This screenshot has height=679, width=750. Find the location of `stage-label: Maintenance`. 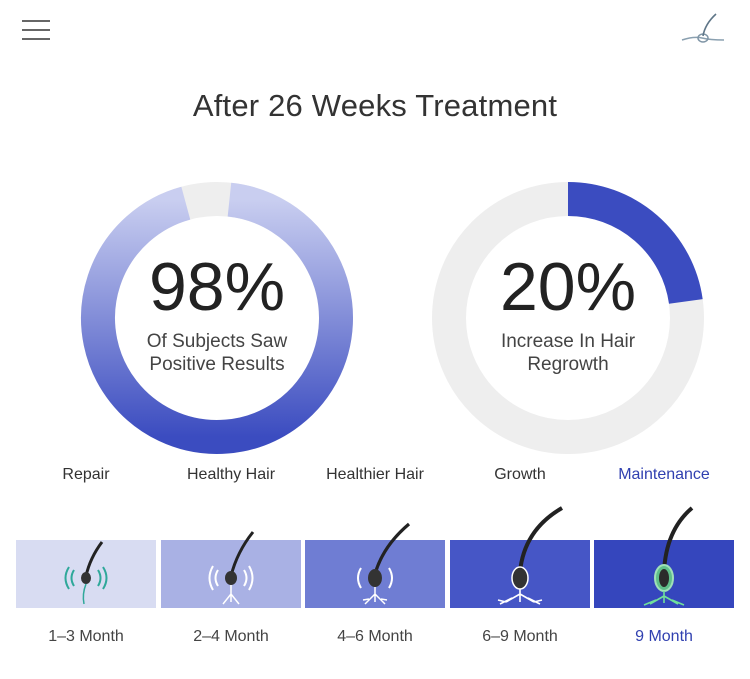

stage-label: Maintenance is located at coordinates (664, 474).